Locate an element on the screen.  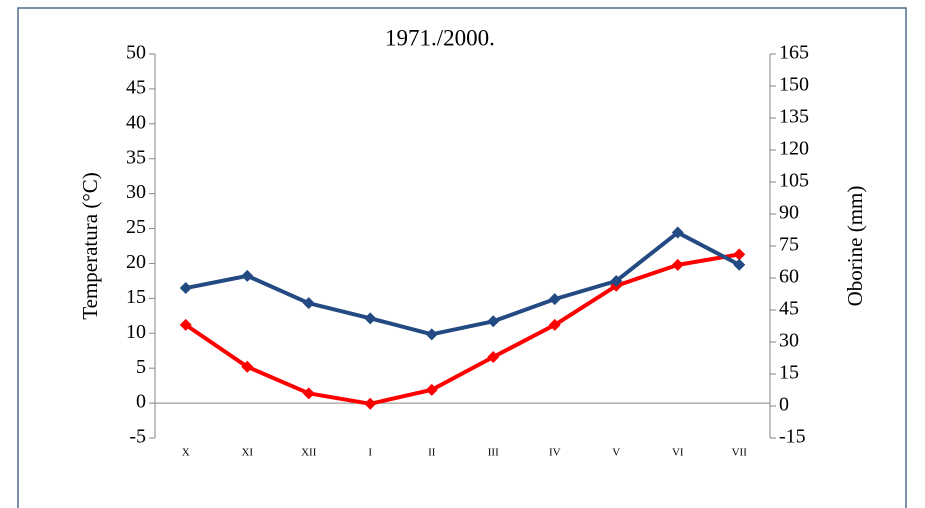
y-tick-label: 25 is located at coordinates (136, 227).